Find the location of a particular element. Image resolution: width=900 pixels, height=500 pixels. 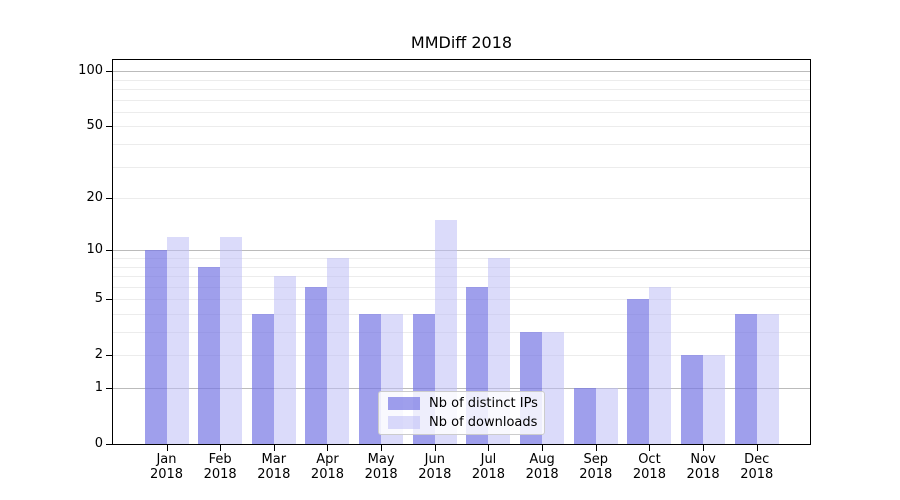

legend: Nb of distinct IPs Nb of downloads is located at coordinates (461, 413).